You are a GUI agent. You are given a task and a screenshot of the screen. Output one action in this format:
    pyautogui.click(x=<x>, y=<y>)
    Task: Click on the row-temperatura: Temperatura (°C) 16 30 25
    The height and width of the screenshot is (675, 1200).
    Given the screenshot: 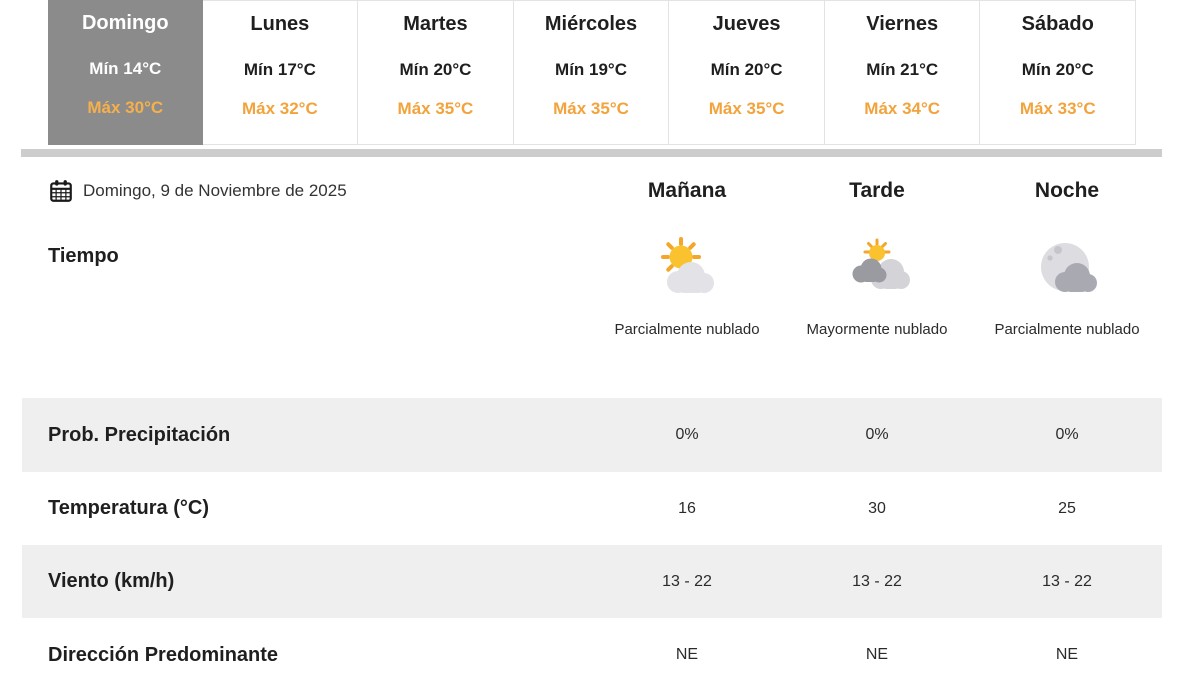 What is the action you would take?
    pyautogui.click(x=592, y=508)
    